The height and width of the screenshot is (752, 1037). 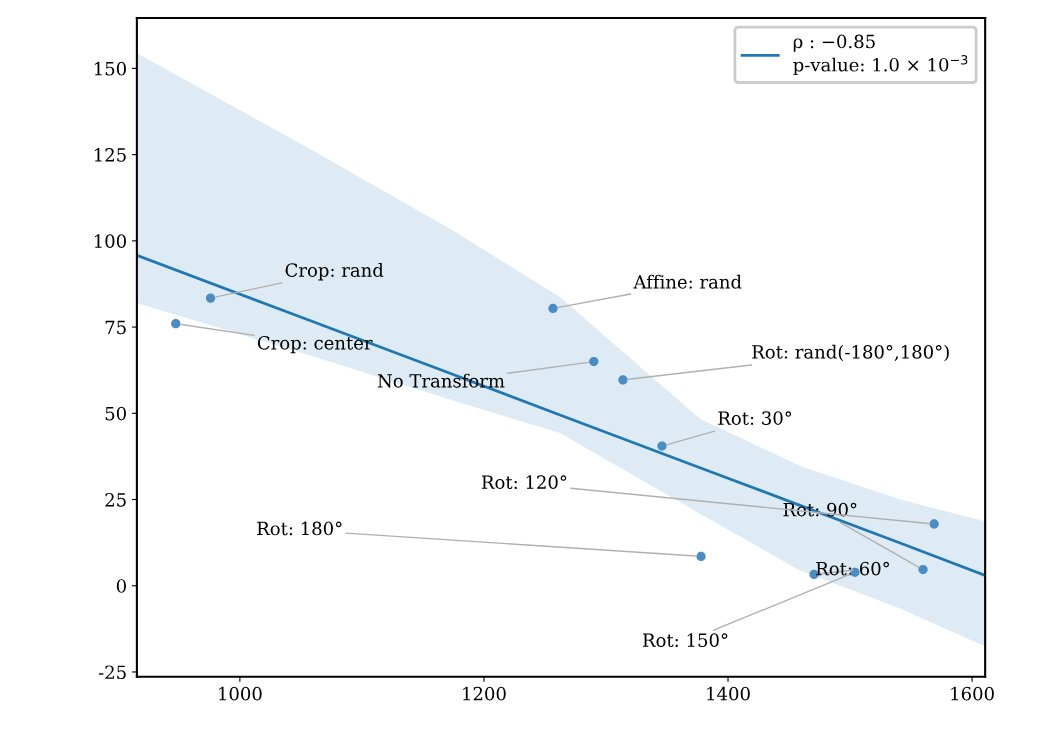 What do you see at coordinates (687, 281) in the screenshot?
I see `annotation: Affine: rand` at bounding box center [687, 281].